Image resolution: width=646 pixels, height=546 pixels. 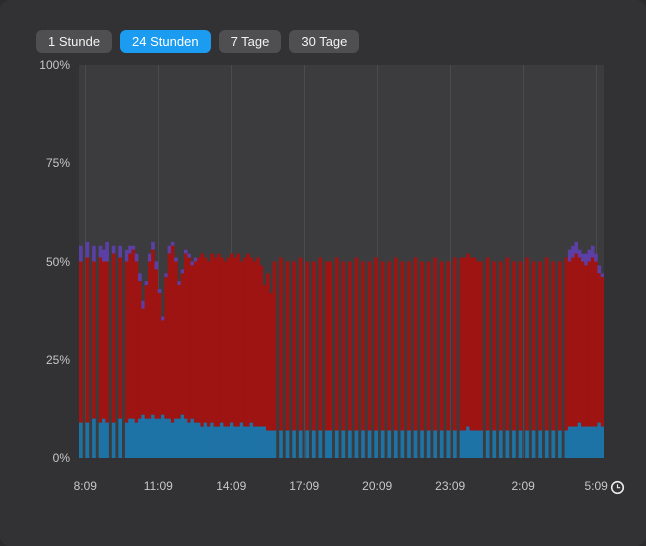 What do you see at coordinates (74, 41) in the screenshot?
I see `period-button-1-stunde: 1 Stunde` at bounding box center [74, 41].